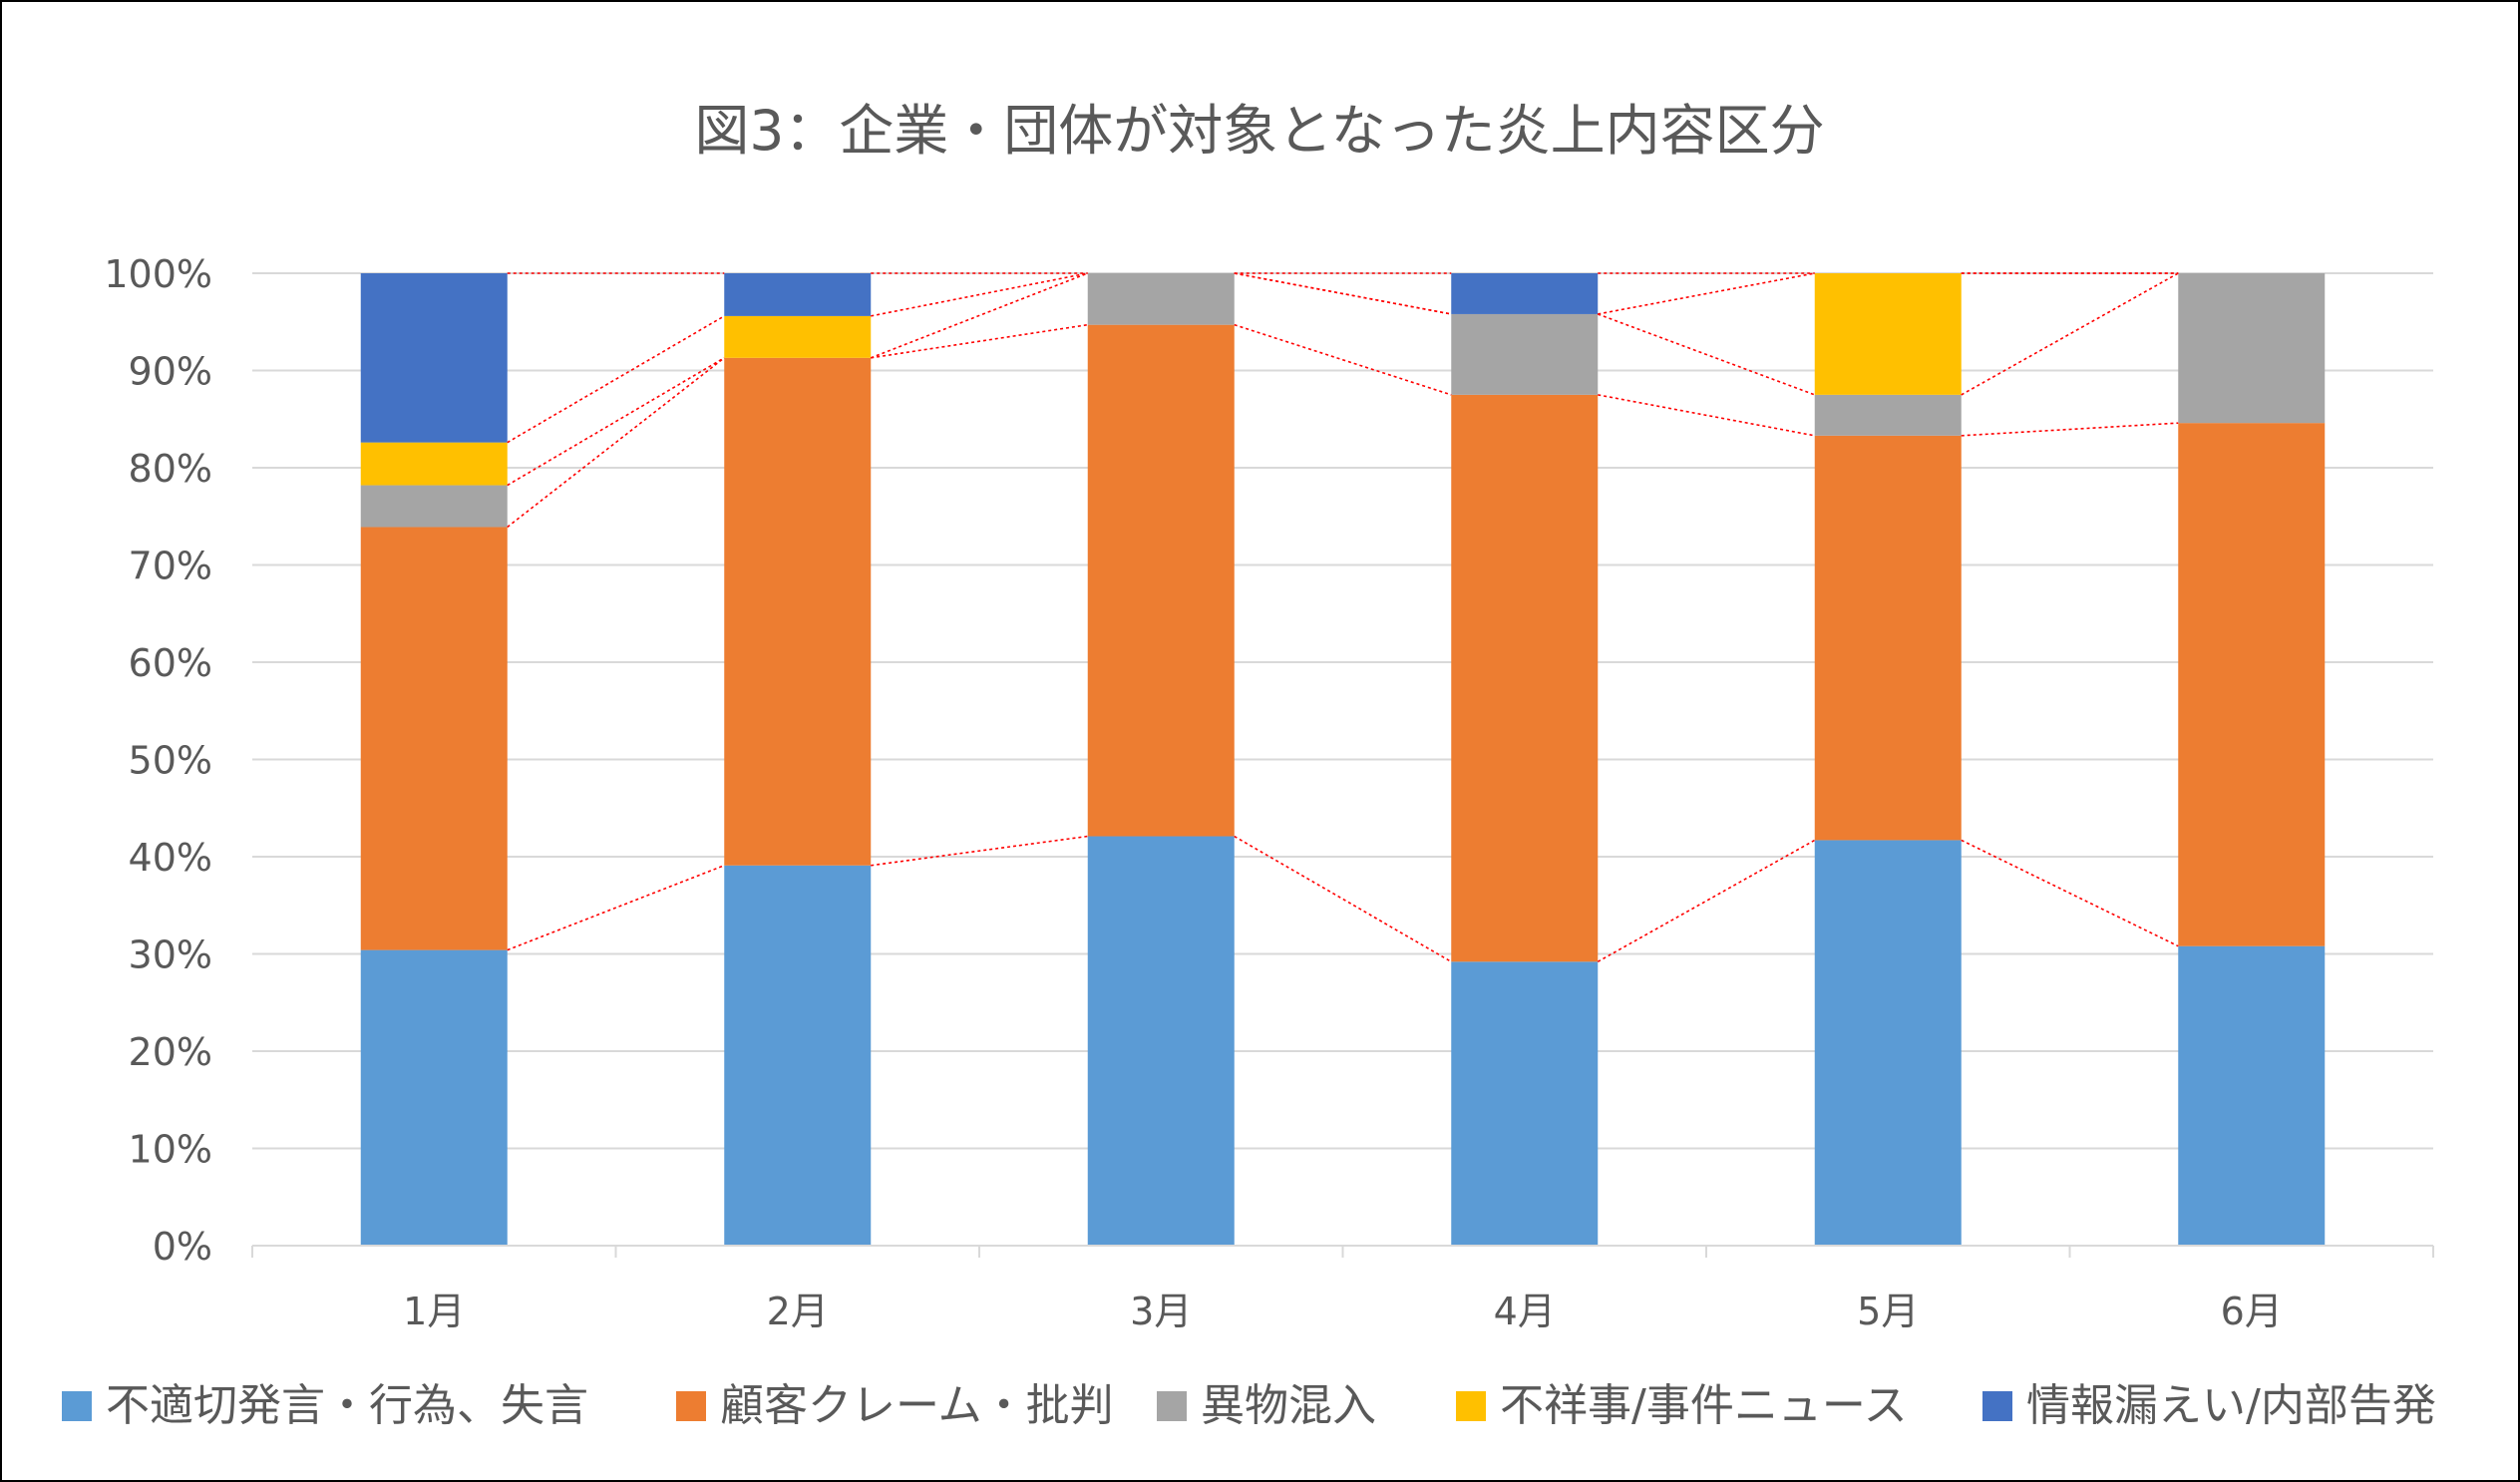 Image resolution: width=2520 pixels, height=1482 pixels. Describe the element at coordinates (170, 955) in the screenshot. I see `y-tick-label: 30%` at that location.